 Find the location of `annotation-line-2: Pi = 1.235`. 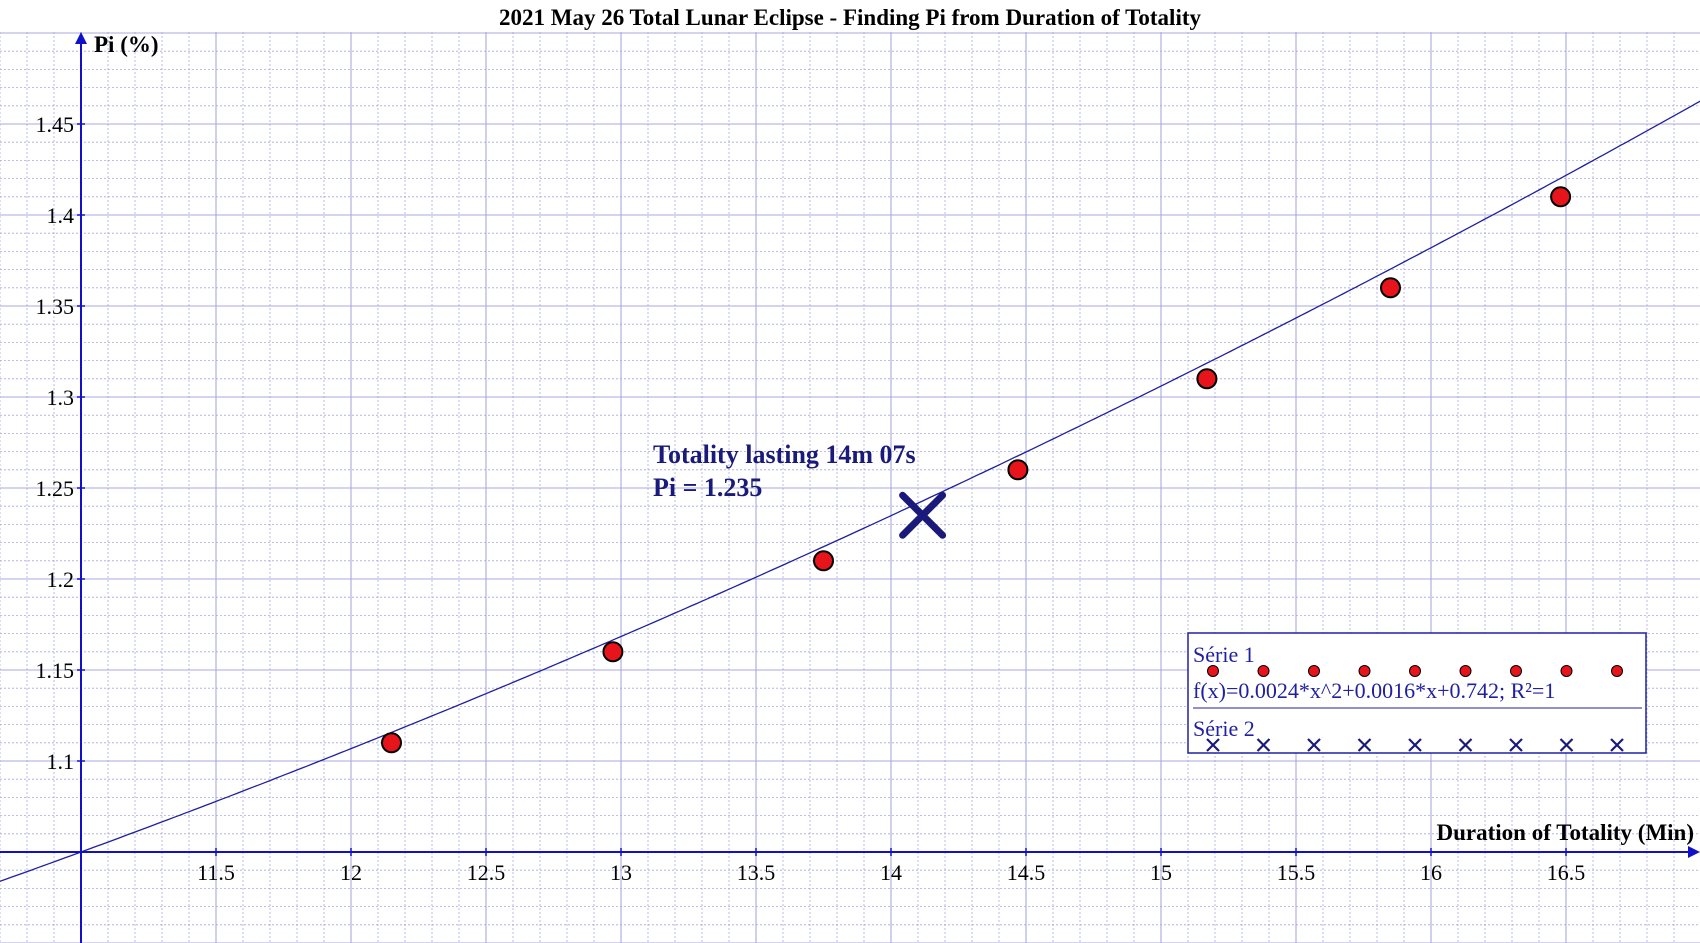

annotation-line-2: Pi = 1.235 is located at coordinates (707, 487).